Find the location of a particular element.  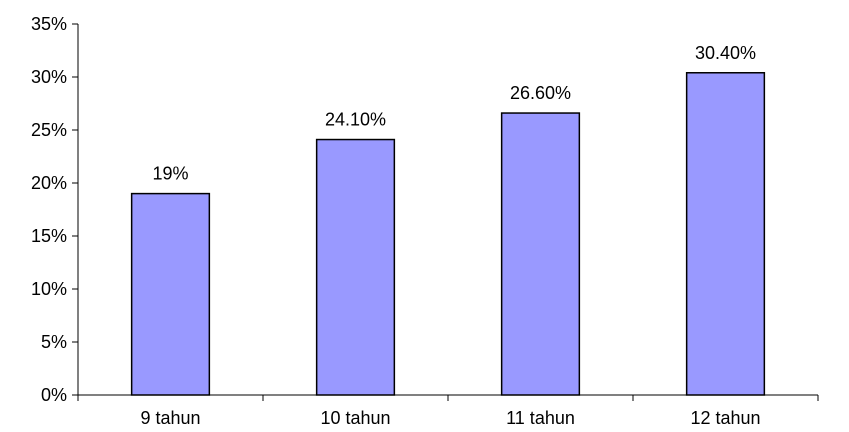

y-tick-label: 20% is located at coordinates (49, 183).